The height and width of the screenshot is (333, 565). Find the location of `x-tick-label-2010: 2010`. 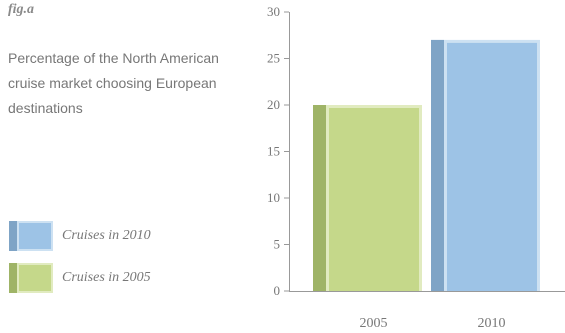

x-tick-label-2010: 2010 is located at coordinates (492, 323).